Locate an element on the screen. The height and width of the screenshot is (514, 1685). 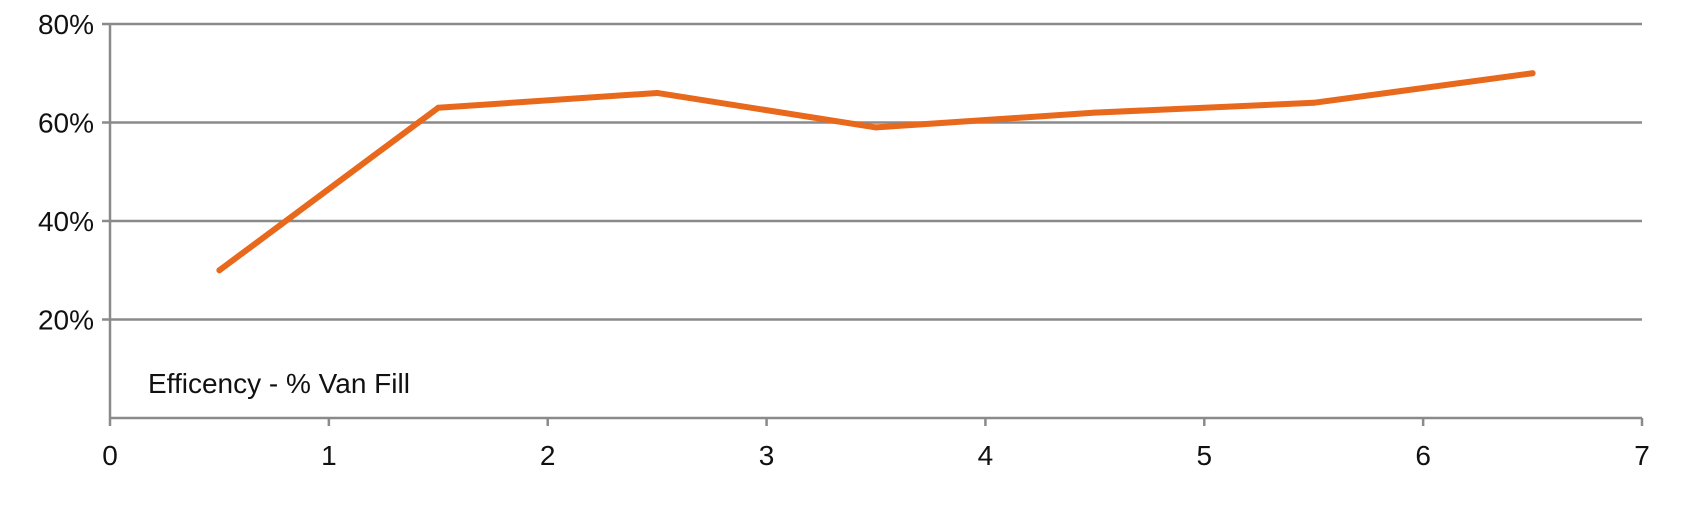
y-tick-label: 20% is located at coordinates (66, 320).